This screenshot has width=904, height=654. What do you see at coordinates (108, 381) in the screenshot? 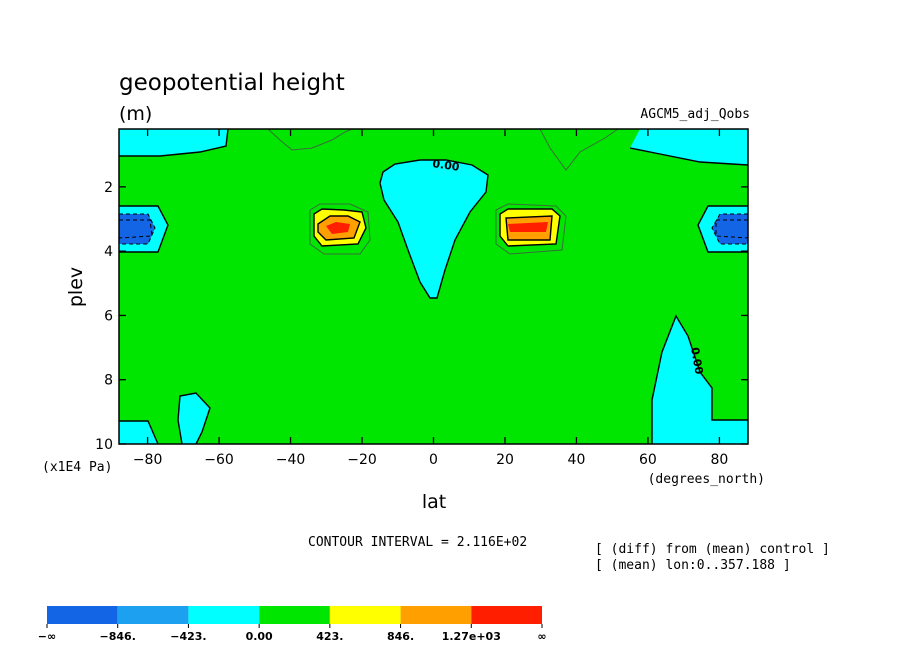
I see `y-tick-label: 8` at bounding box center [108, 381].